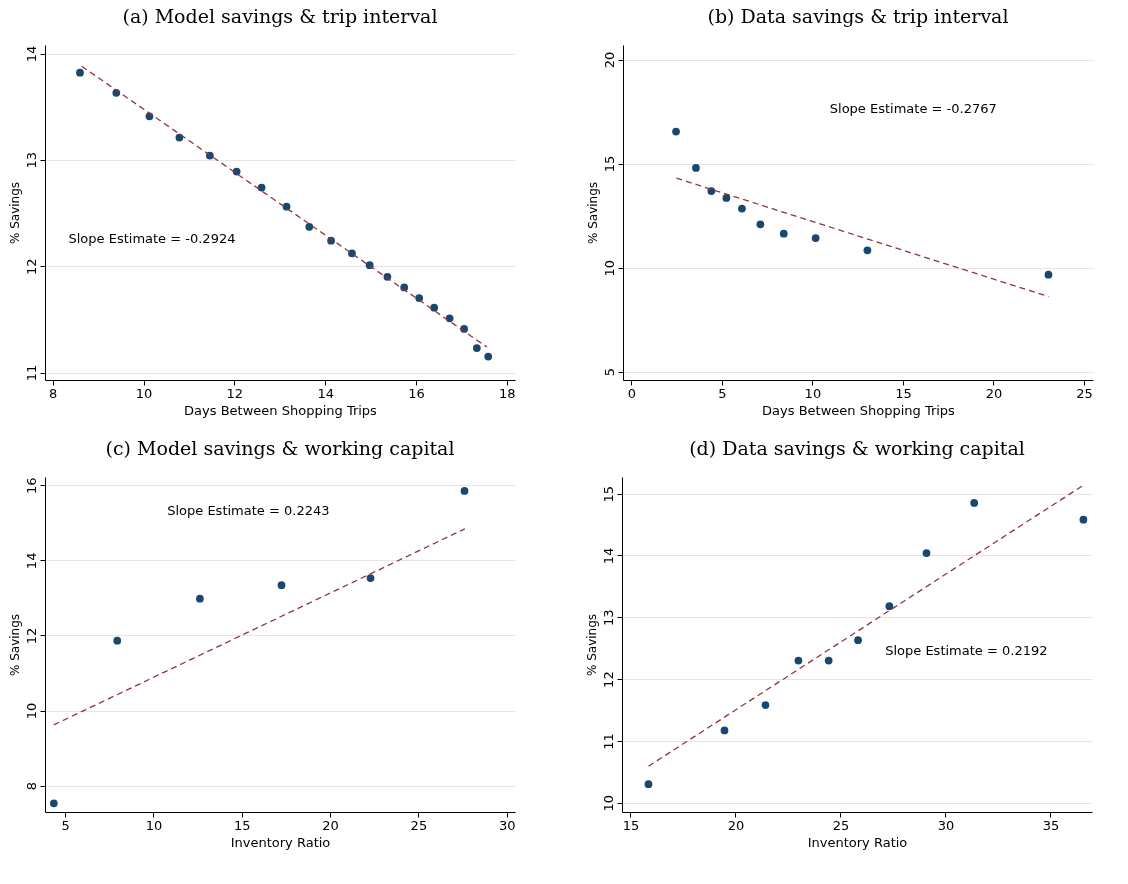  Describe the element at coordinates (53, 393) in the screenshot. I see `x-tick-label: 8` at that location.